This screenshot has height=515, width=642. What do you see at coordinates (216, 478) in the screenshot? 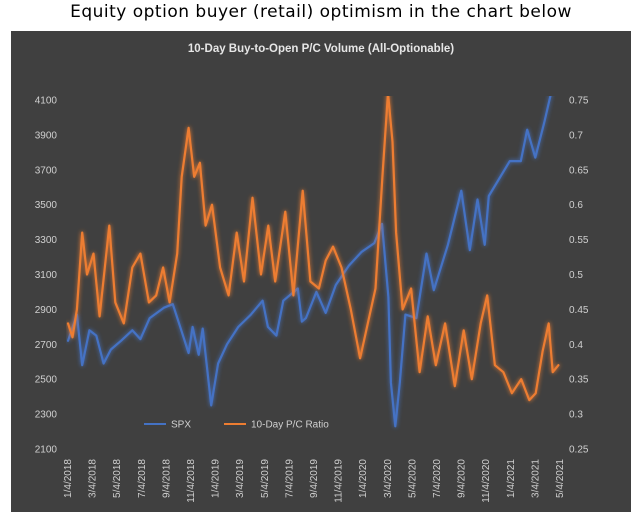
I see `x-tick-label: 1/4/2019` at bounding box center [216, 478].